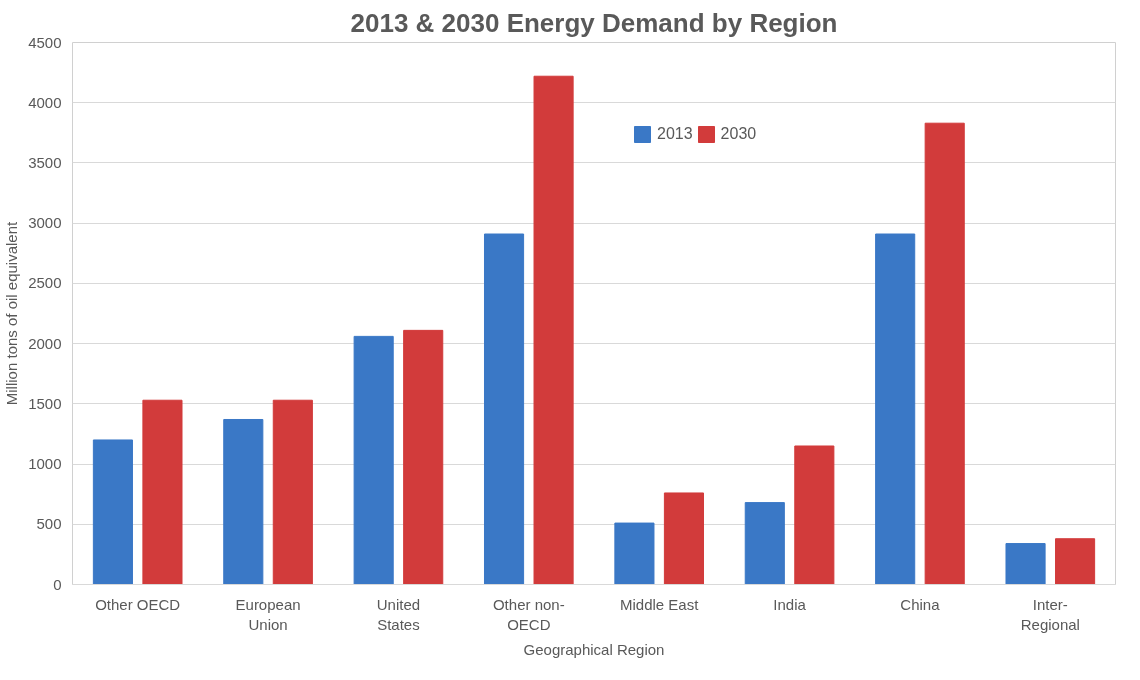 The width and height of the screenshot is (1140, 680). I want to click on y-tick-label: 2500, so click(45, 283).